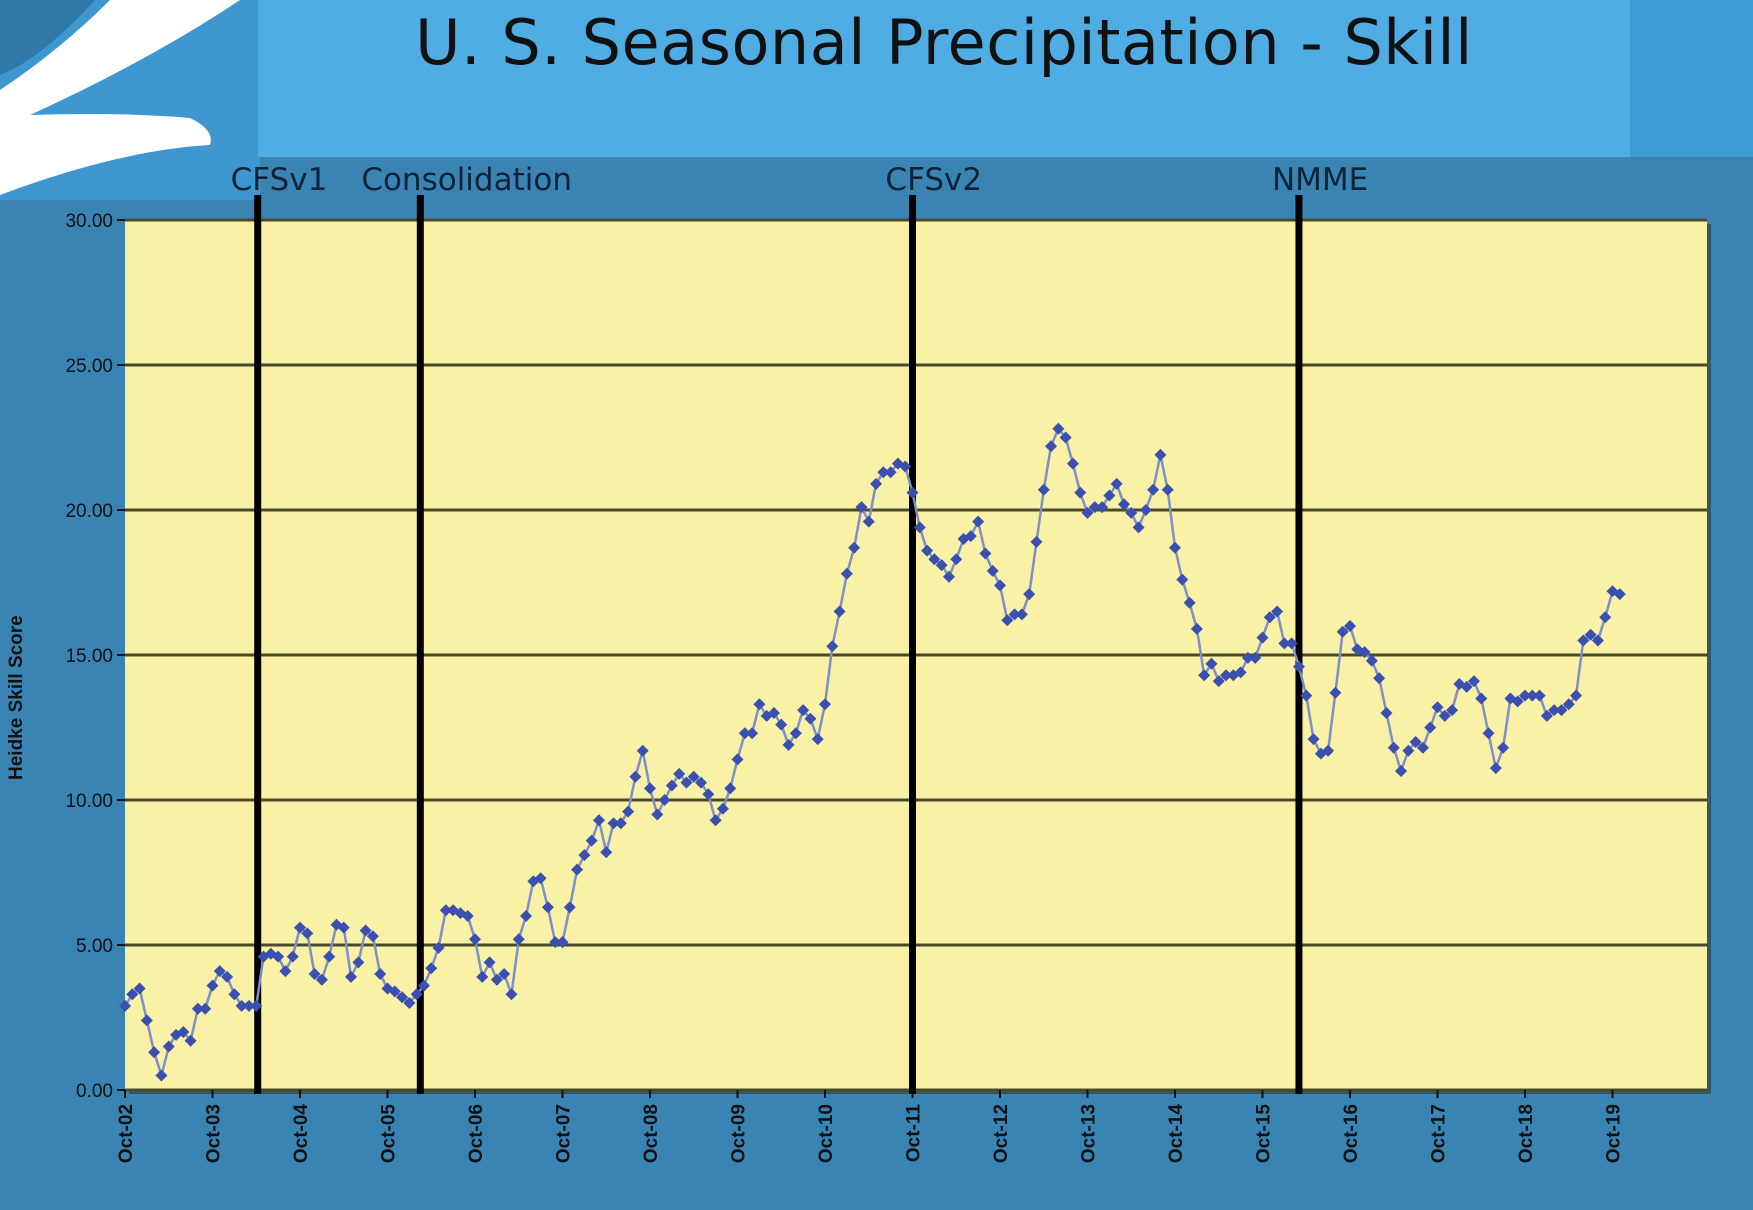  What do you see at coordinates (739, 1133) in the screenshot?
I see `x-tick-label: Oct-09` at bounding box center [739, 1133].